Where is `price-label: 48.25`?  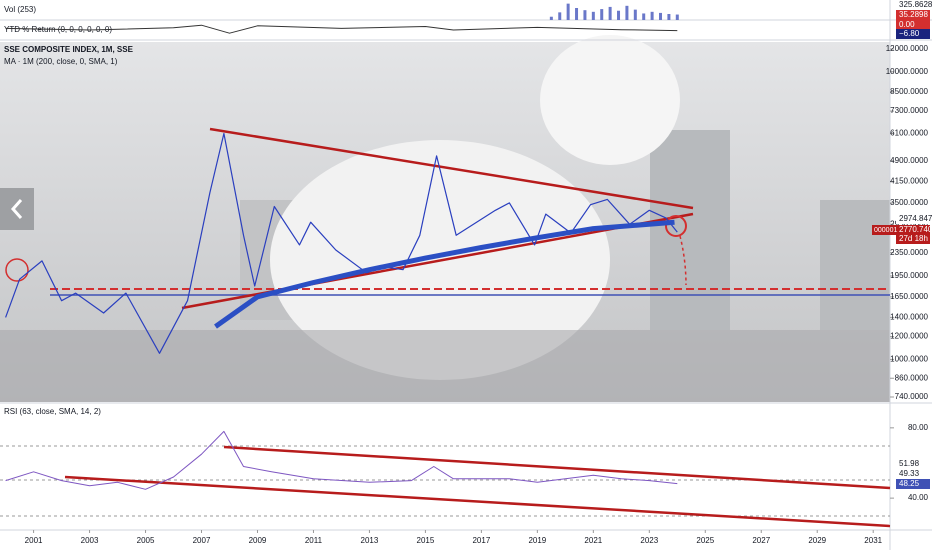 price-label: 48.25 is located at coordinates (909, 483).